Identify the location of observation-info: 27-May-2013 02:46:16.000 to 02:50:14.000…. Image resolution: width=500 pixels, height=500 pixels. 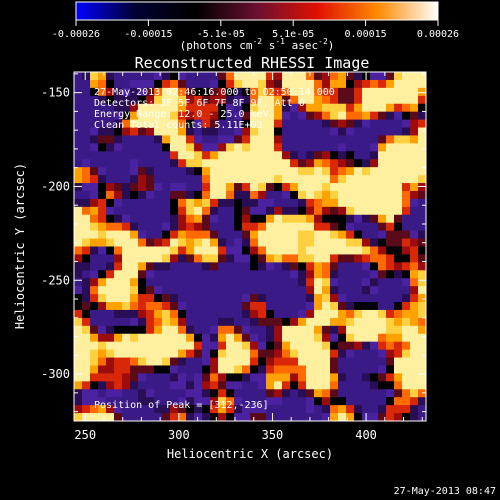
(214, 109).